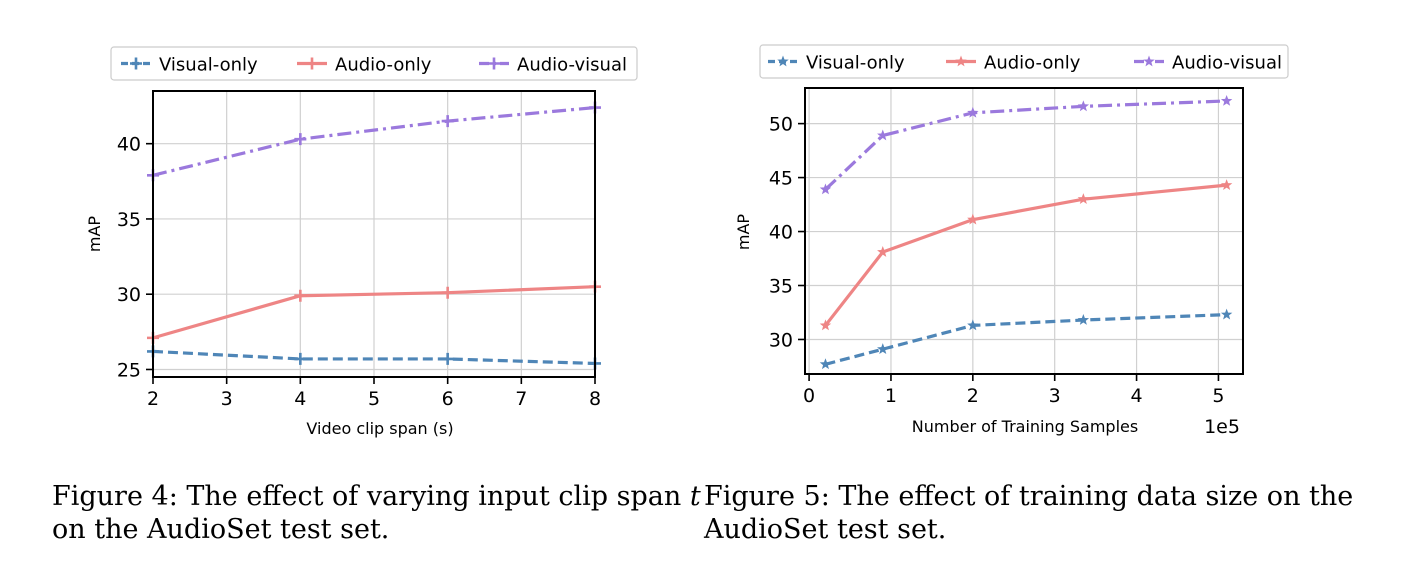 Image resolution: width=1408 pixels, height=576 pixels. Describe the element at coordinates (129, 370) in the screenshot. I see `y-tick-label: 25` at that location.